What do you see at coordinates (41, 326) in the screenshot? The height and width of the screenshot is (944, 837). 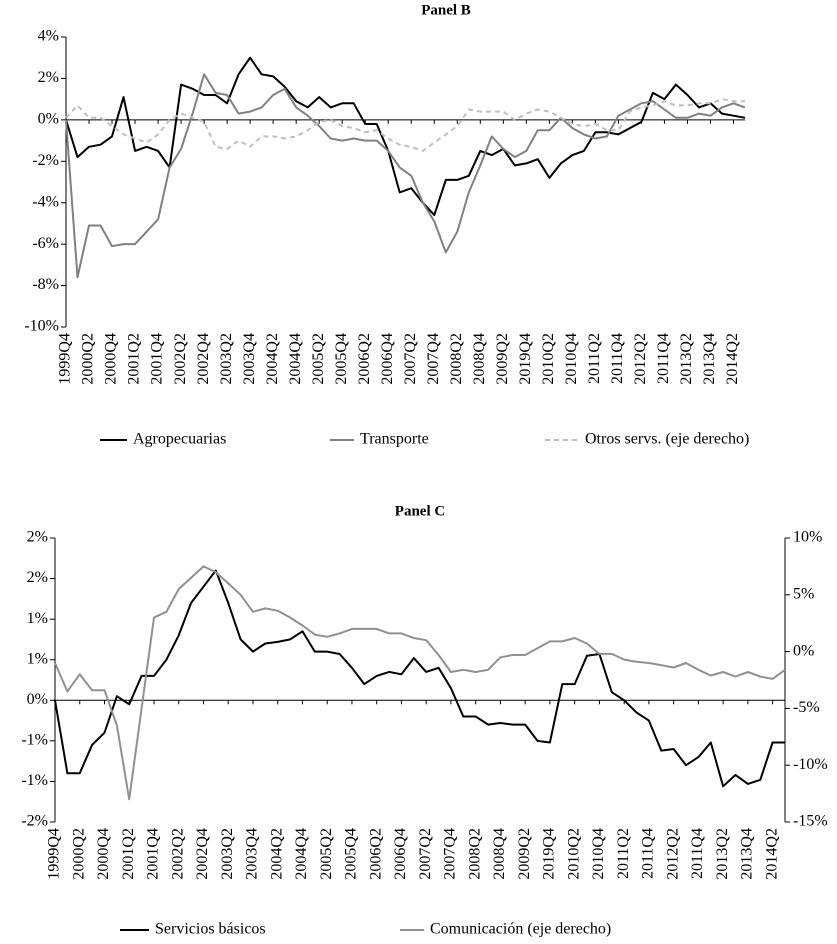 I see `y-tick-label: -10%` at bounding box center [41, 326].